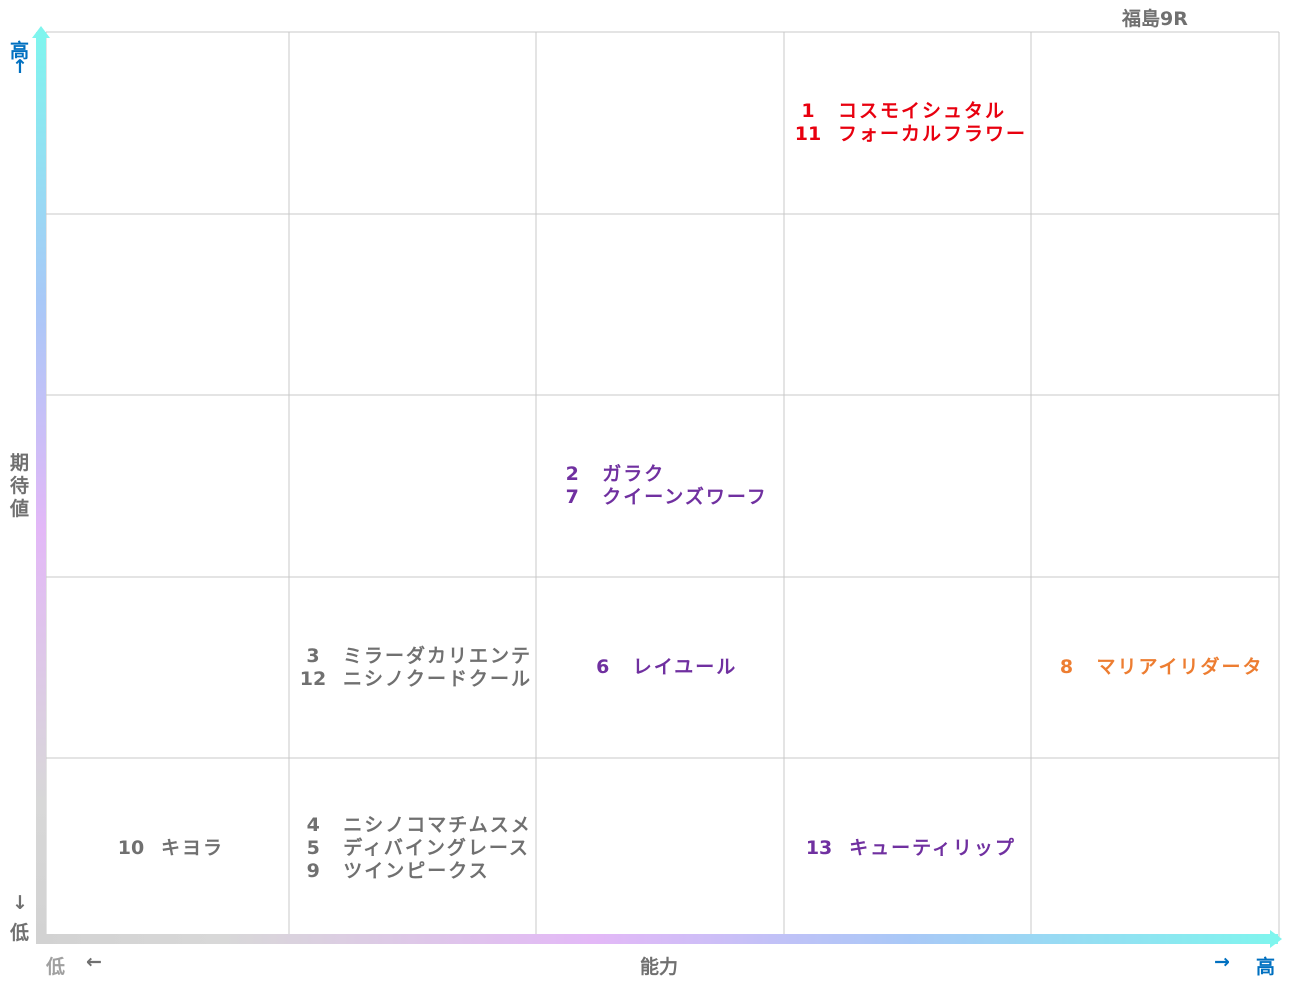  I want to click on matrix-cell: 13 キューティリップ, so click(907, 848).